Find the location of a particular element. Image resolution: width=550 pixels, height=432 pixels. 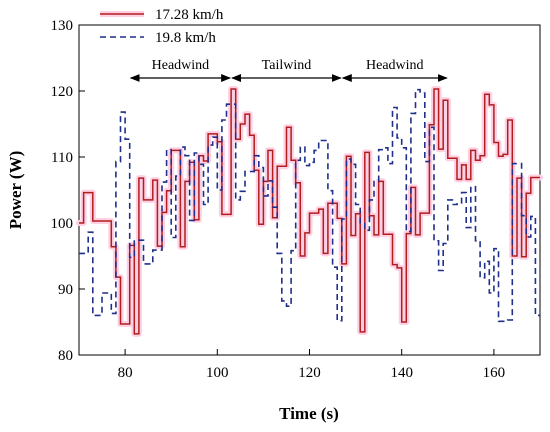

y-tick-label: 130 is located at coordinates (62, 26).